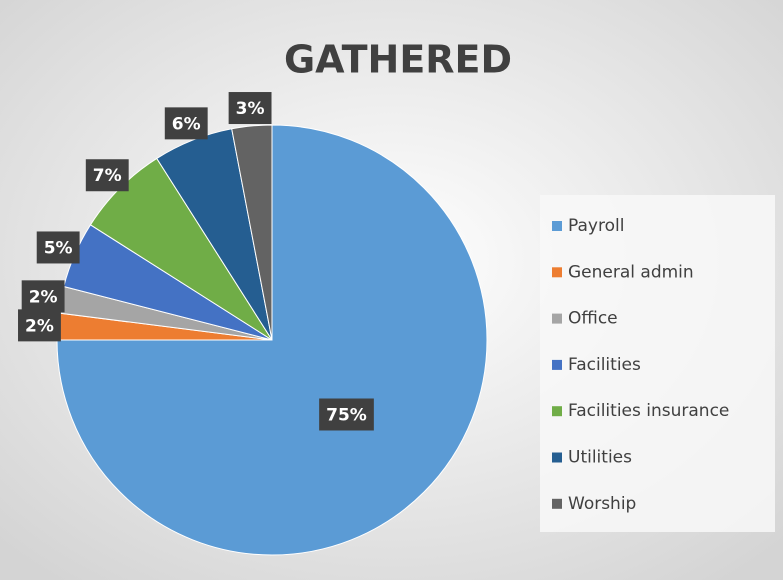  Describe the element at coordinates (398, 60) in the screenshot. I see `chart-title: GATHERED` at that location.